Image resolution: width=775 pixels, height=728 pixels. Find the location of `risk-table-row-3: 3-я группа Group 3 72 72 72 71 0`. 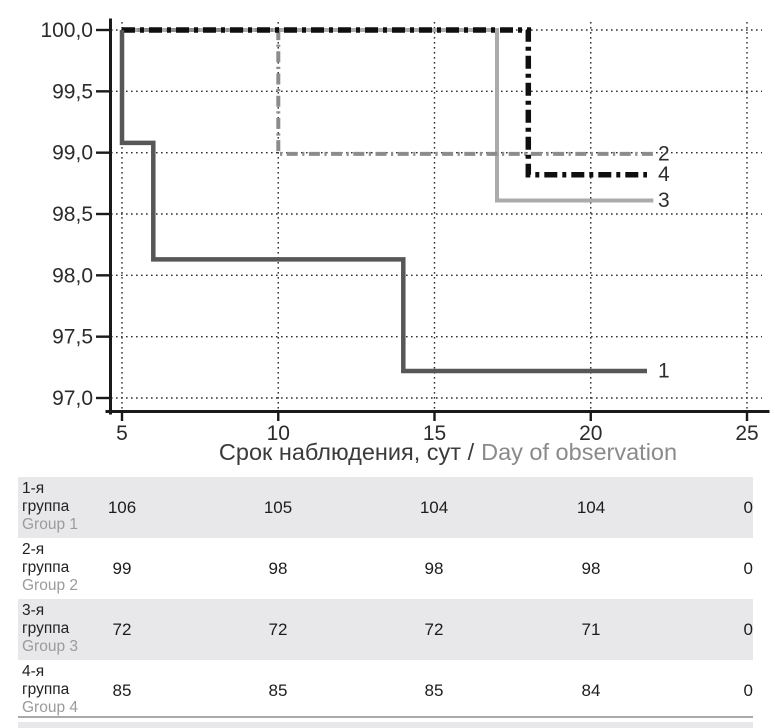

risk-table-row-3: 3-я группа Group 3 72 72 72 71 0 is located at coordinates (385, 629).